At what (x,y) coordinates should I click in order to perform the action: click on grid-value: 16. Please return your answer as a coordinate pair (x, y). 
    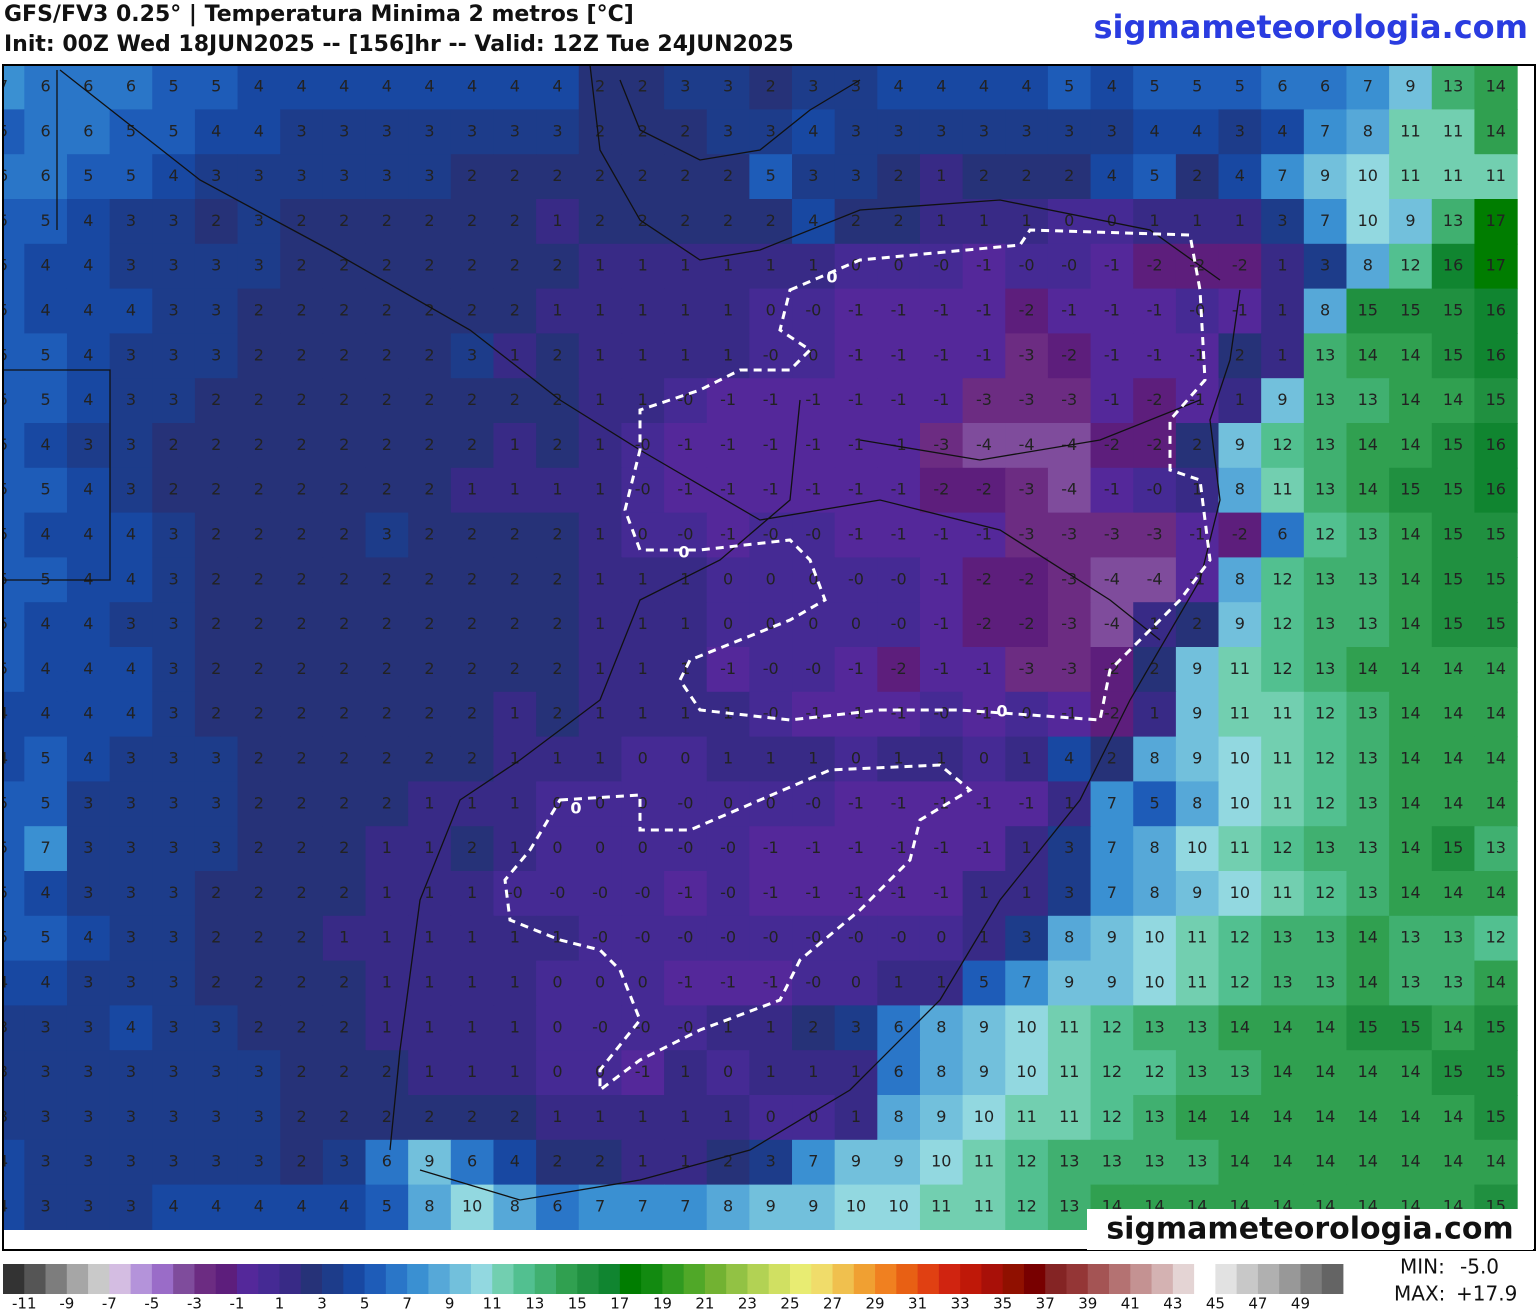
    Looking at the image, I should click on (1453, 265).